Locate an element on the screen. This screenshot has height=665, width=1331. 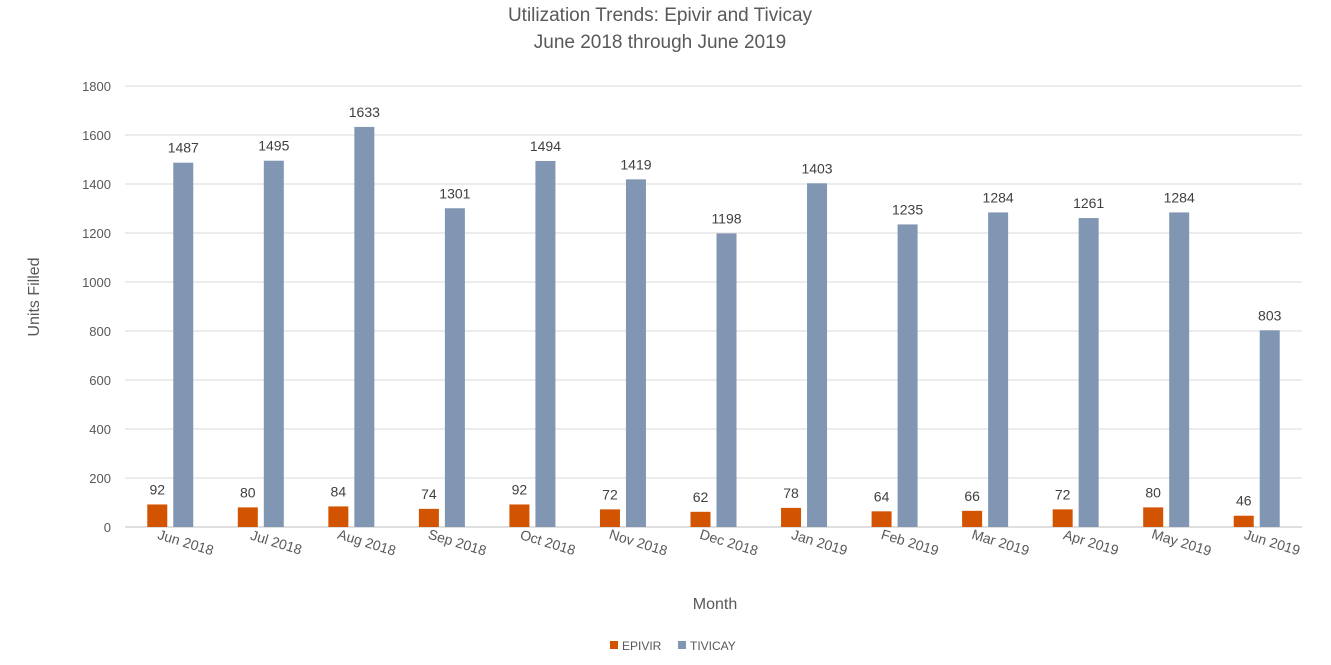
y-axis-label: Units Filled is located at coordinates (34, 296).